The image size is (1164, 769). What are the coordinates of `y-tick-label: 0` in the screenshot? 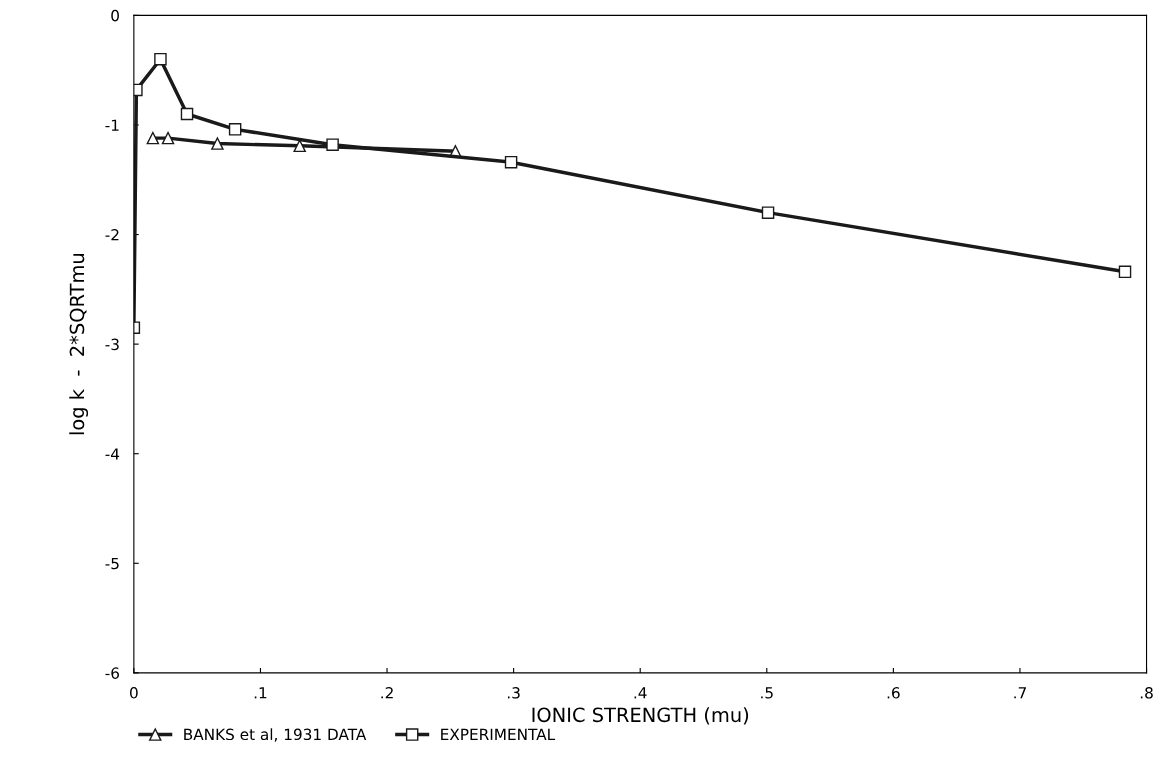 It's located at (115, 15).